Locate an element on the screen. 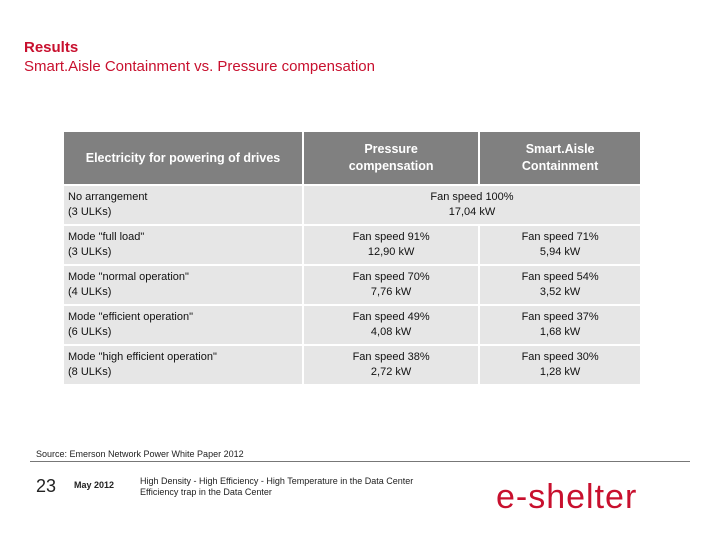  smart-aisle-cell: Fan speed 71% 5,94 kW is located at coordinates (560, 245).